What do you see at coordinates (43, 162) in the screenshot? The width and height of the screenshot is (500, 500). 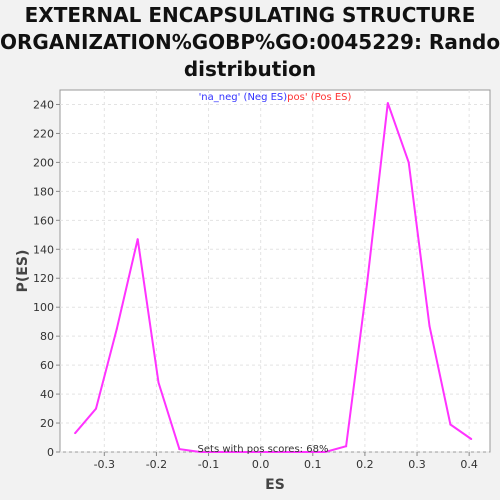 I see `y-tick-label: 200` at bounding box center [43, 162].